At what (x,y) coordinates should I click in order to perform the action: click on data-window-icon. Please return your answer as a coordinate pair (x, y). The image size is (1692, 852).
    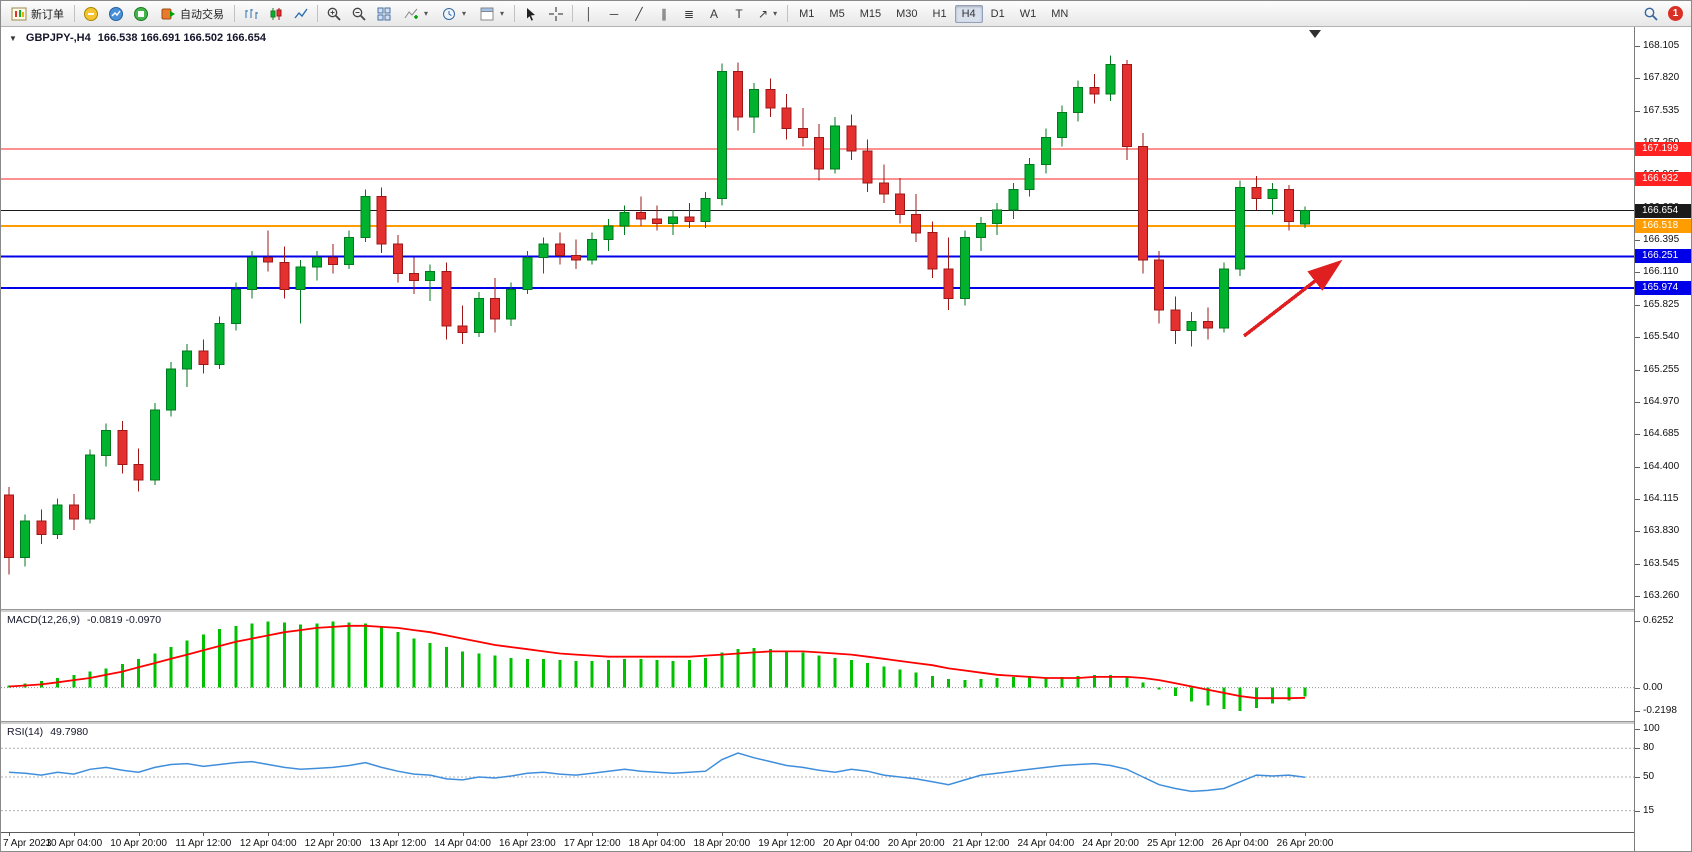
    Looking at the image, I should click on (141, 13).